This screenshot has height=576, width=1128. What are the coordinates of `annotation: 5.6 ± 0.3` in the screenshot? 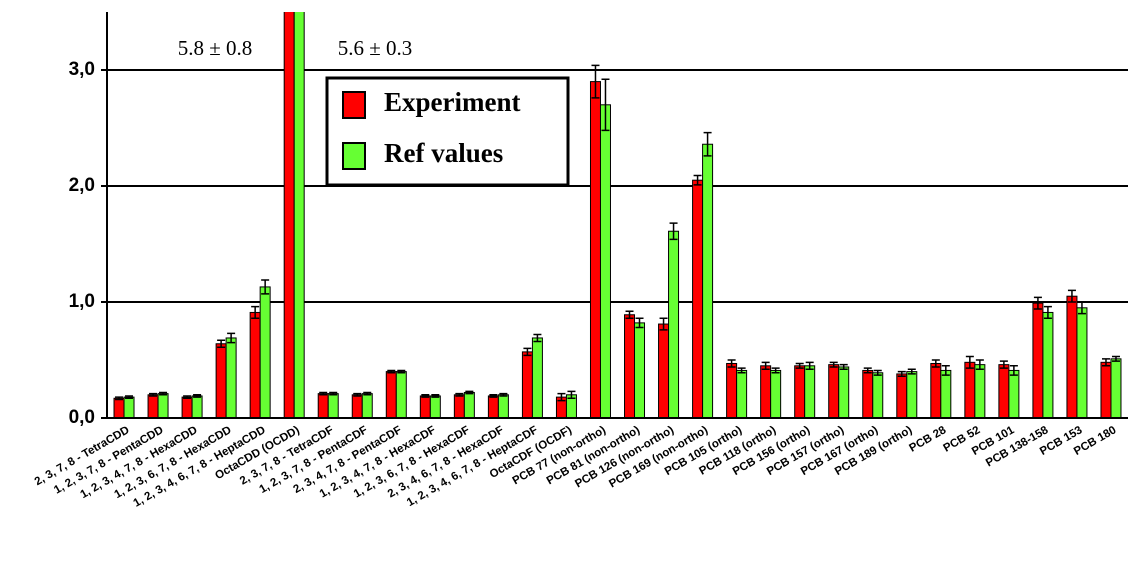 It's located at (375, 48).